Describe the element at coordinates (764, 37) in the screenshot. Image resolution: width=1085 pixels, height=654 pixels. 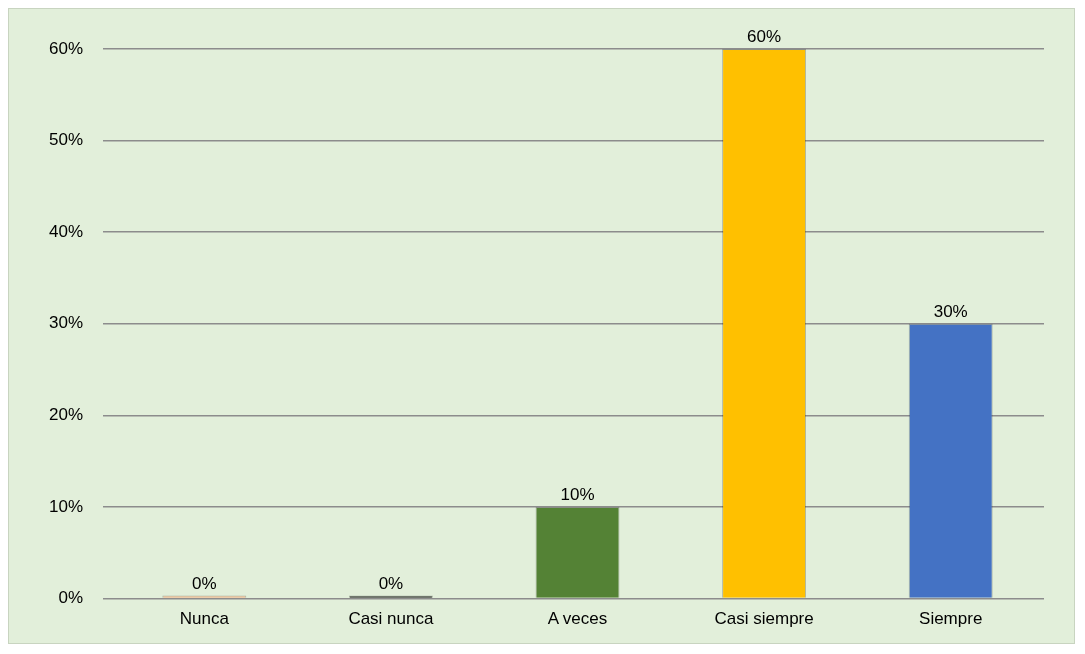
I see `data-label: 60%` at that location.